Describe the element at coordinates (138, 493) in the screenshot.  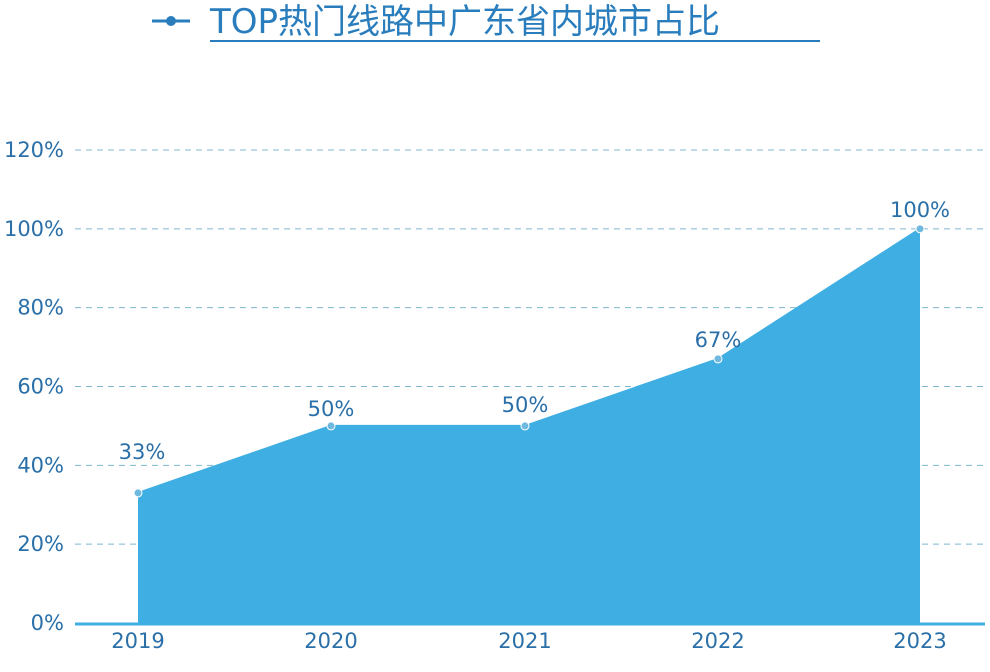
I see `data-point-2019` at that location.